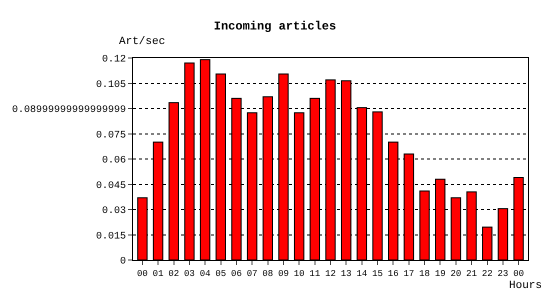 The width and height of the screenshot is (550, 300). What do you see at coordinates (275, 26) in the screenshot?
I see `chart-title: Incoming articles` at bounding box center [275, 26].